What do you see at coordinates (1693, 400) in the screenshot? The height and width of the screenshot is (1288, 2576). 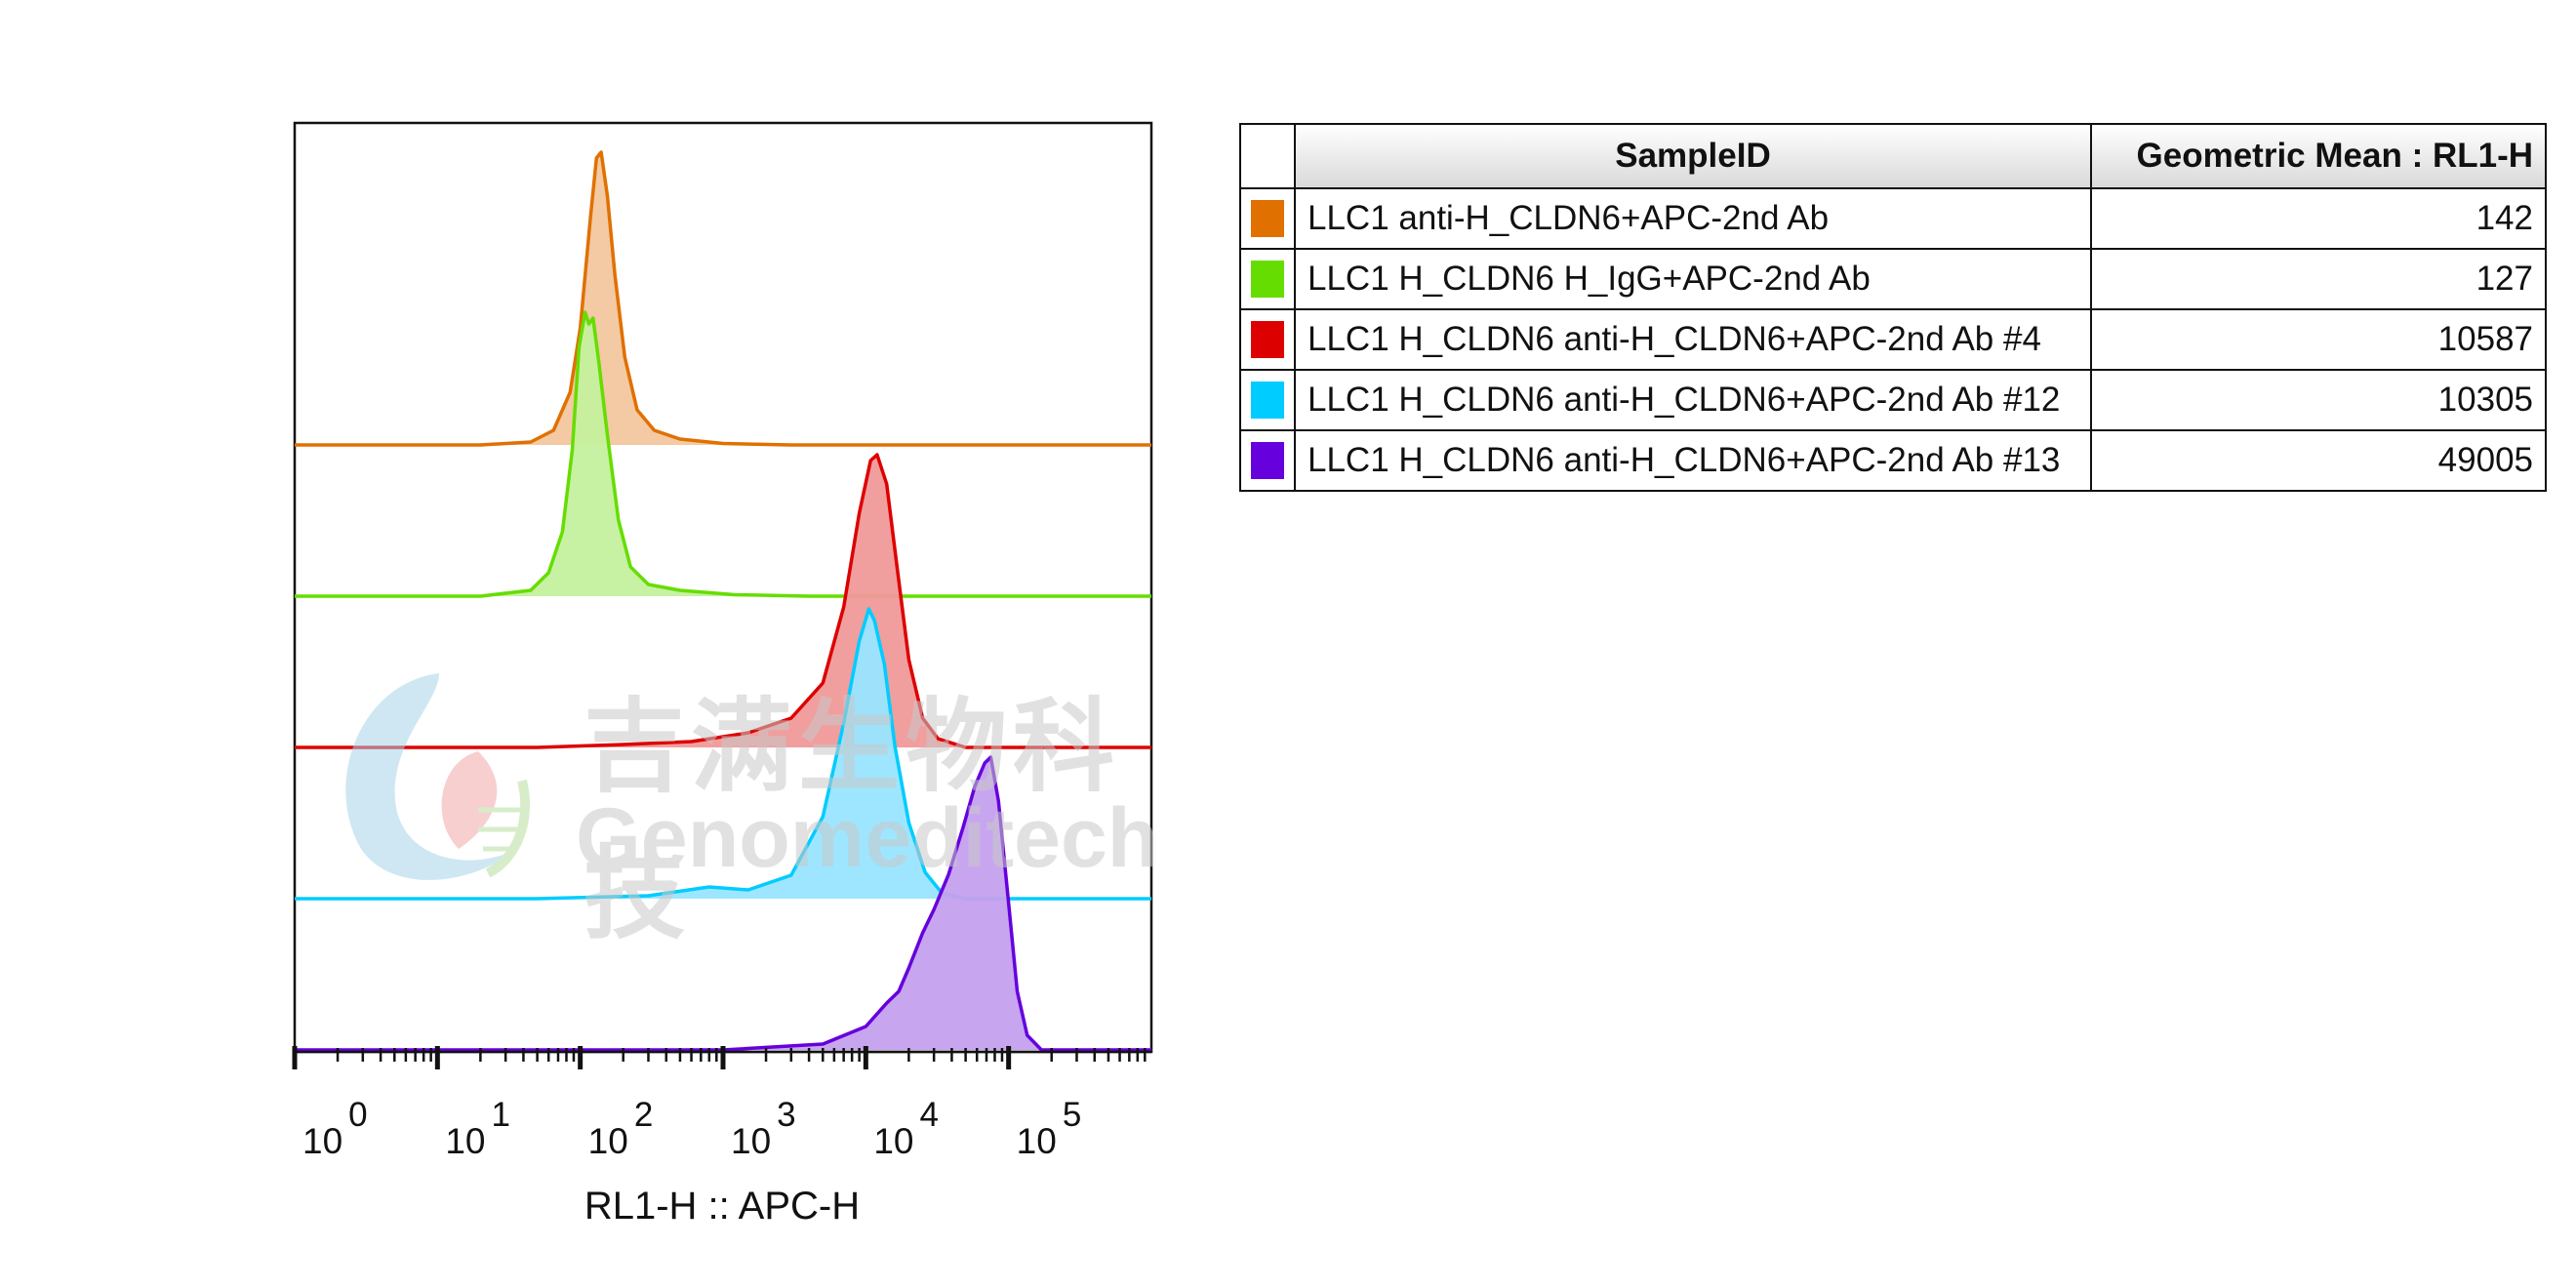 I see `legend-sample-id: LLC1 H_CLDN6 anti-H_CLDN6+APC-2nd Ab #12` at bounding box center [1693, 400].